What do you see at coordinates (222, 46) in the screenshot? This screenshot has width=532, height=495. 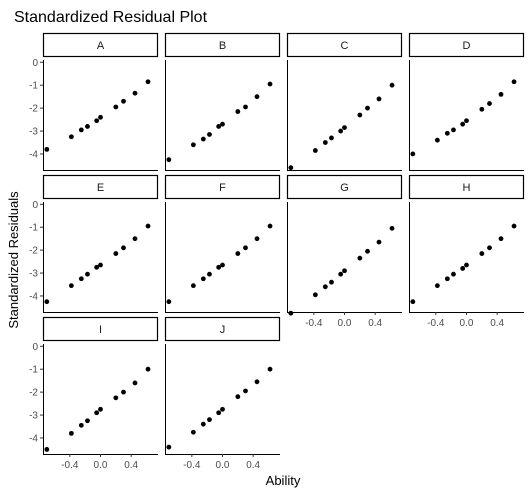 I see `facet-strip-label: B` at bounding box center [222, 46].